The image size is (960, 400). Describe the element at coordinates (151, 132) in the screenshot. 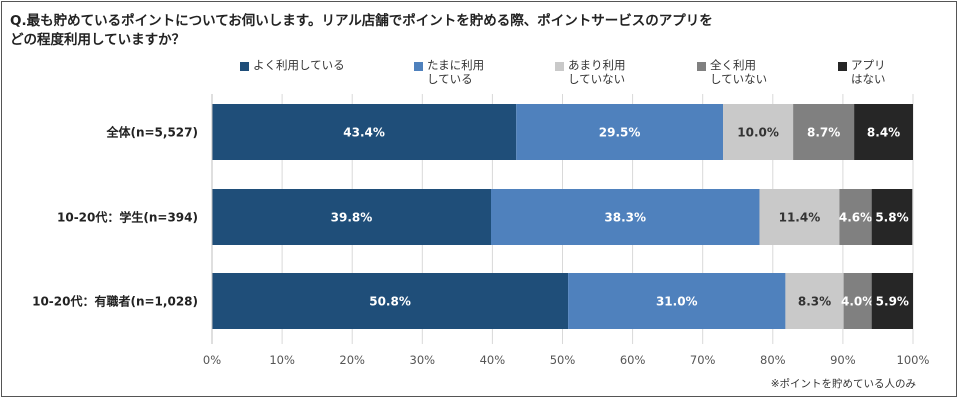

I see `category-label: 全体(n=5,527)` at that location.